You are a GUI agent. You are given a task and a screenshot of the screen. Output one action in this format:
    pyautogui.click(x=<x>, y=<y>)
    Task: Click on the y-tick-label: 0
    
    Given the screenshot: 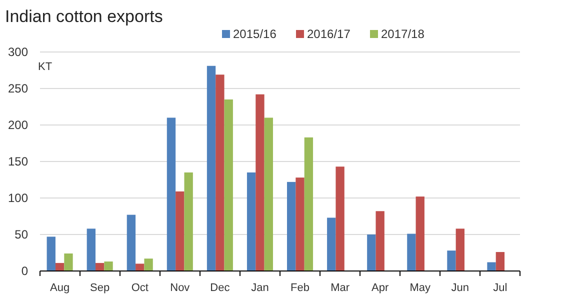 What is the action you would take?
    pyautogui.click(x=24, y=271)
    